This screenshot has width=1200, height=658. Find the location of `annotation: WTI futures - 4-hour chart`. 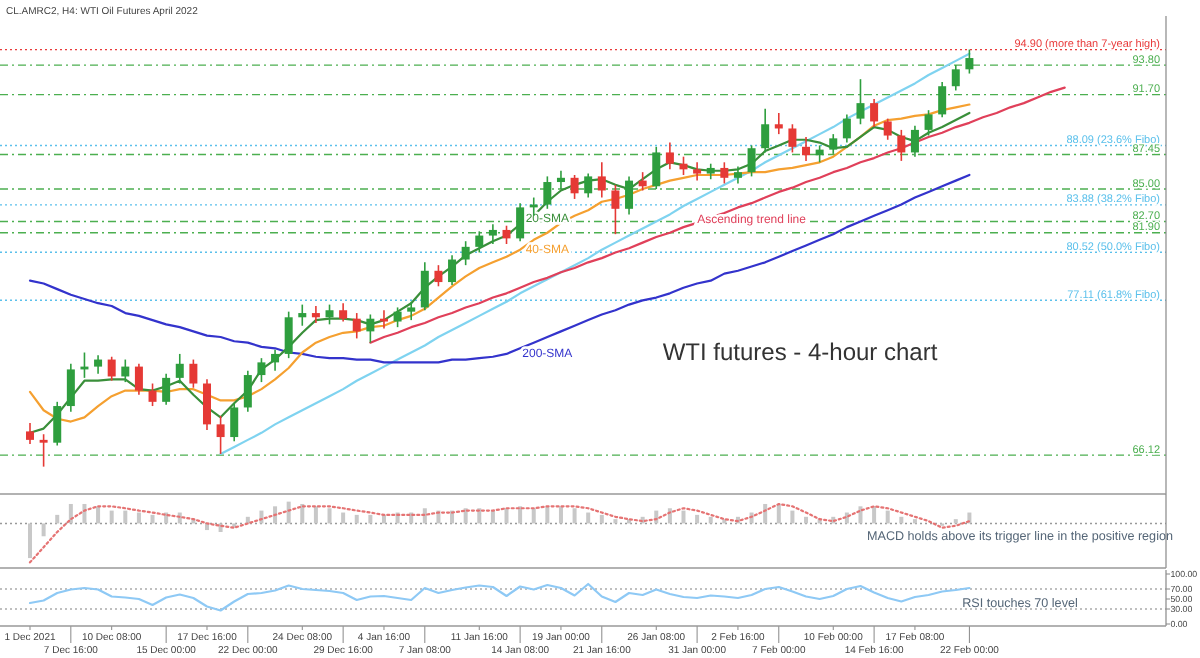

annotation: WTI futures - 4-hour chart is located at coordinates (800, 352).